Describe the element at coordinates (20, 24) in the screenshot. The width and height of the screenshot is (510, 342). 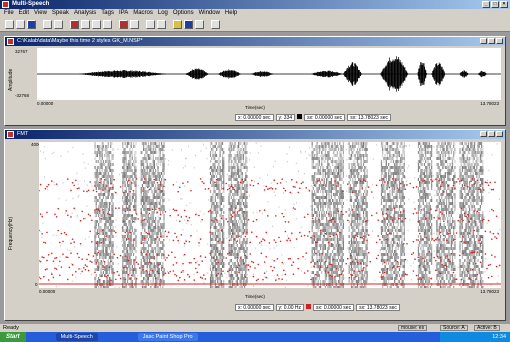
I see `open-file-icon` at that location.